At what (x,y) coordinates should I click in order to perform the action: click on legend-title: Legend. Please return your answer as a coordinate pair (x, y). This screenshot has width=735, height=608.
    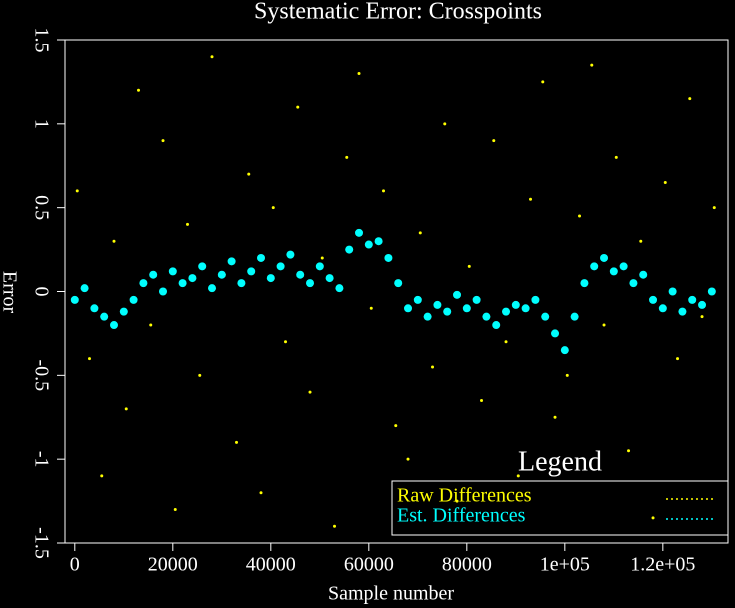
    Looking at the image, I should click on (560, 461).